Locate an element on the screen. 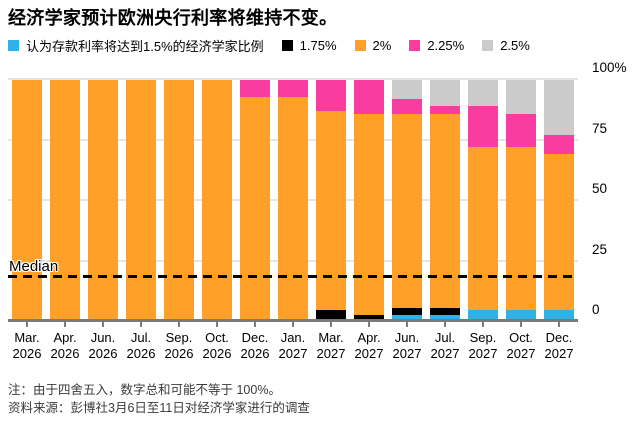 The height and width of the screenshot is (424, 633). legend: 认为存款利率将达到1.5%的经济学家比例 1.75% 2% 2.25% 2.5% is located at coordinates (269, 45).